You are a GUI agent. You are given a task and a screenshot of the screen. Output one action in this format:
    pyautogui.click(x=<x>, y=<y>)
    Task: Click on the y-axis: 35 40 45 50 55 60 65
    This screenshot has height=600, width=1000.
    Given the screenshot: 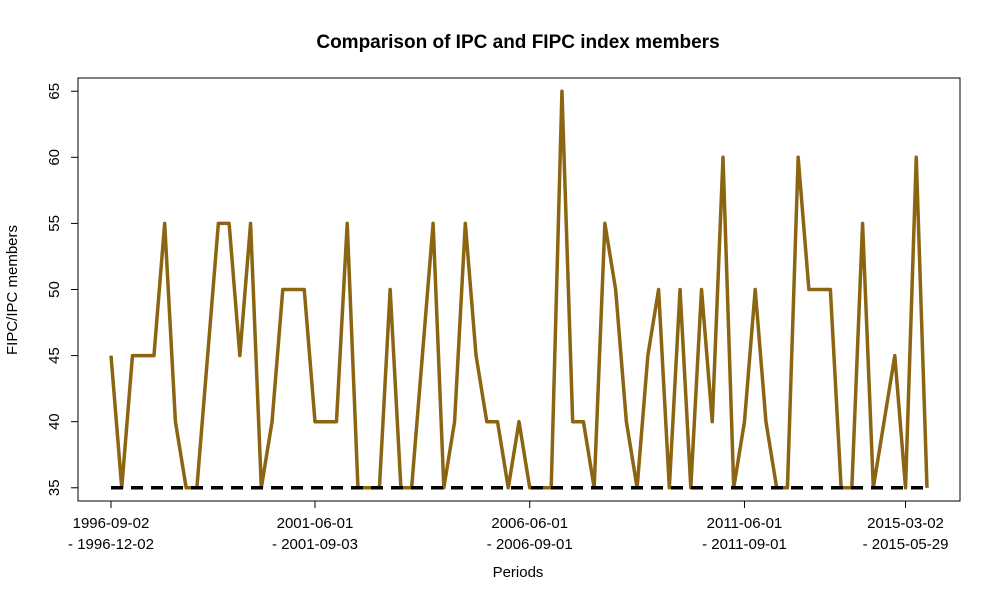 What is the action you would take?
    pyautogui.click(x=62, y=289)
    